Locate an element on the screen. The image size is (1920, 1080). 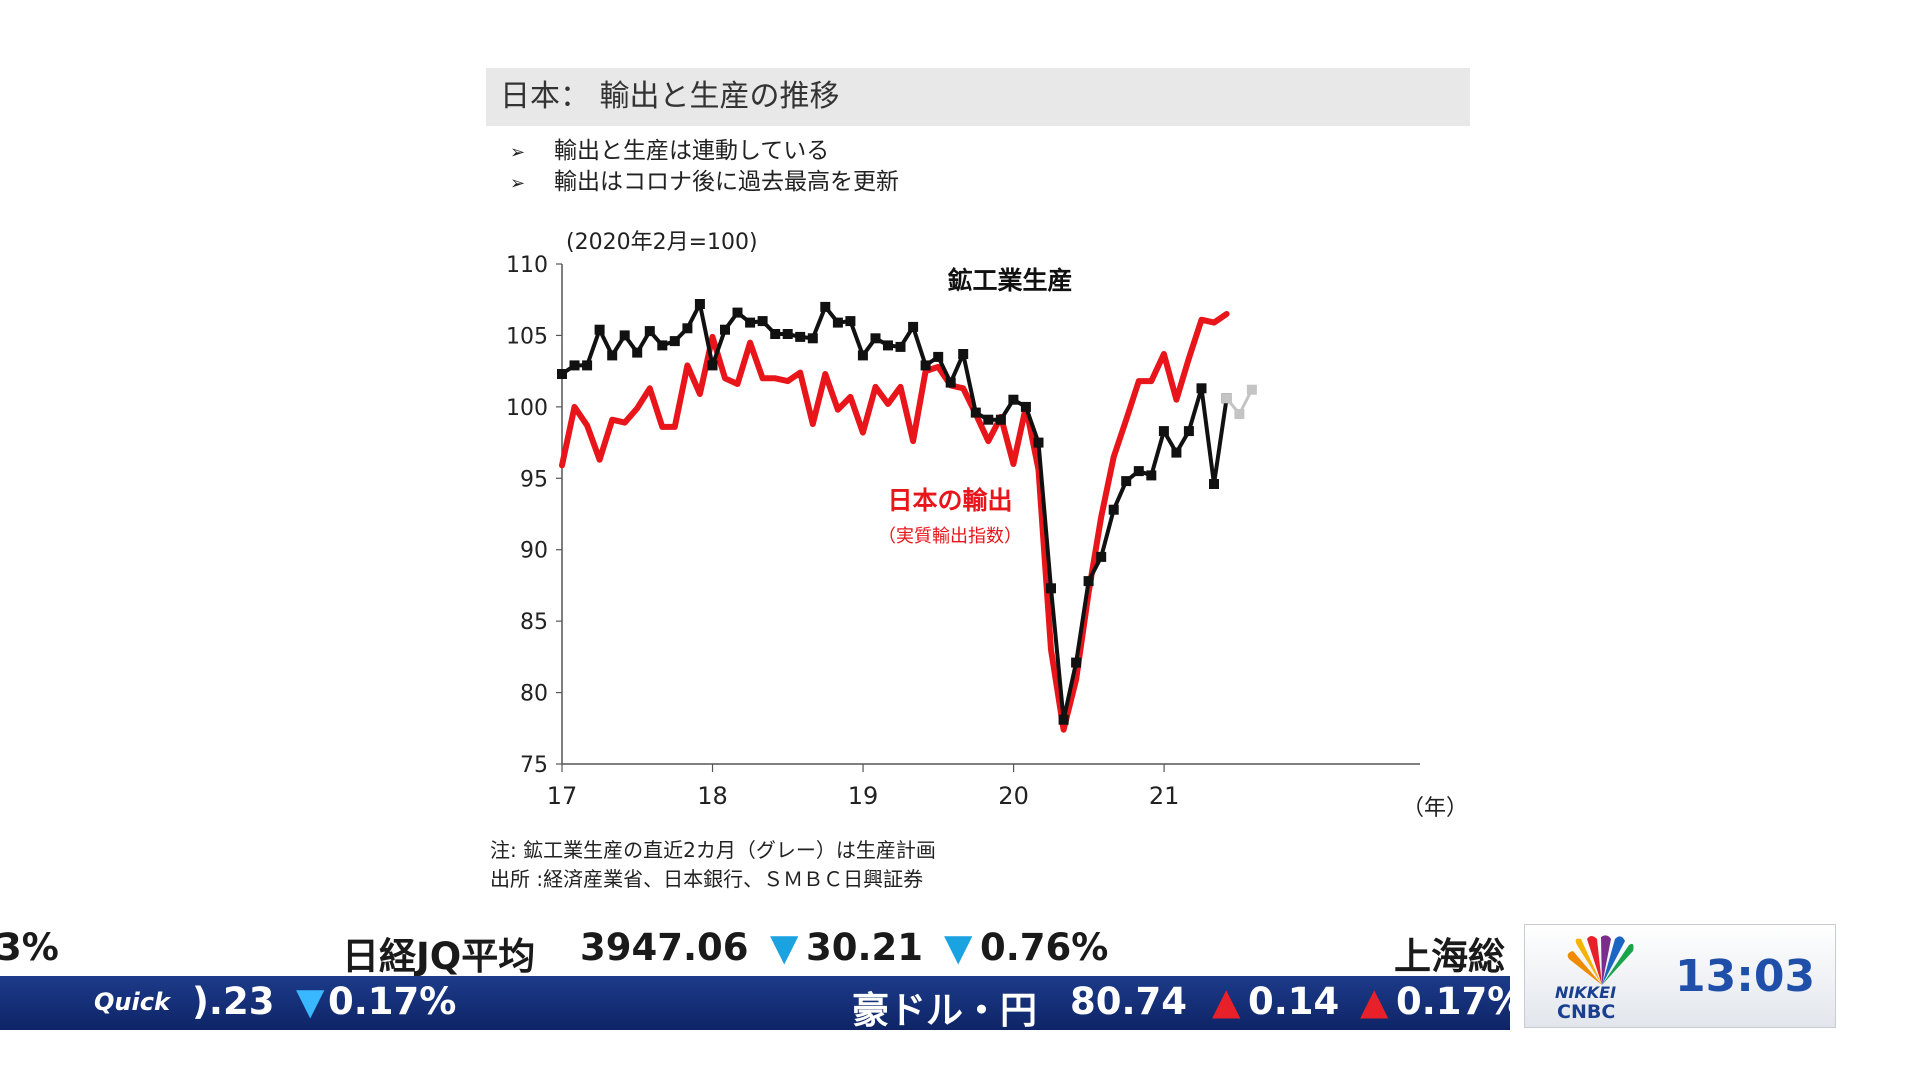
ticker-fx-pct: 0.17% is located at coordinates (1453, 1001).